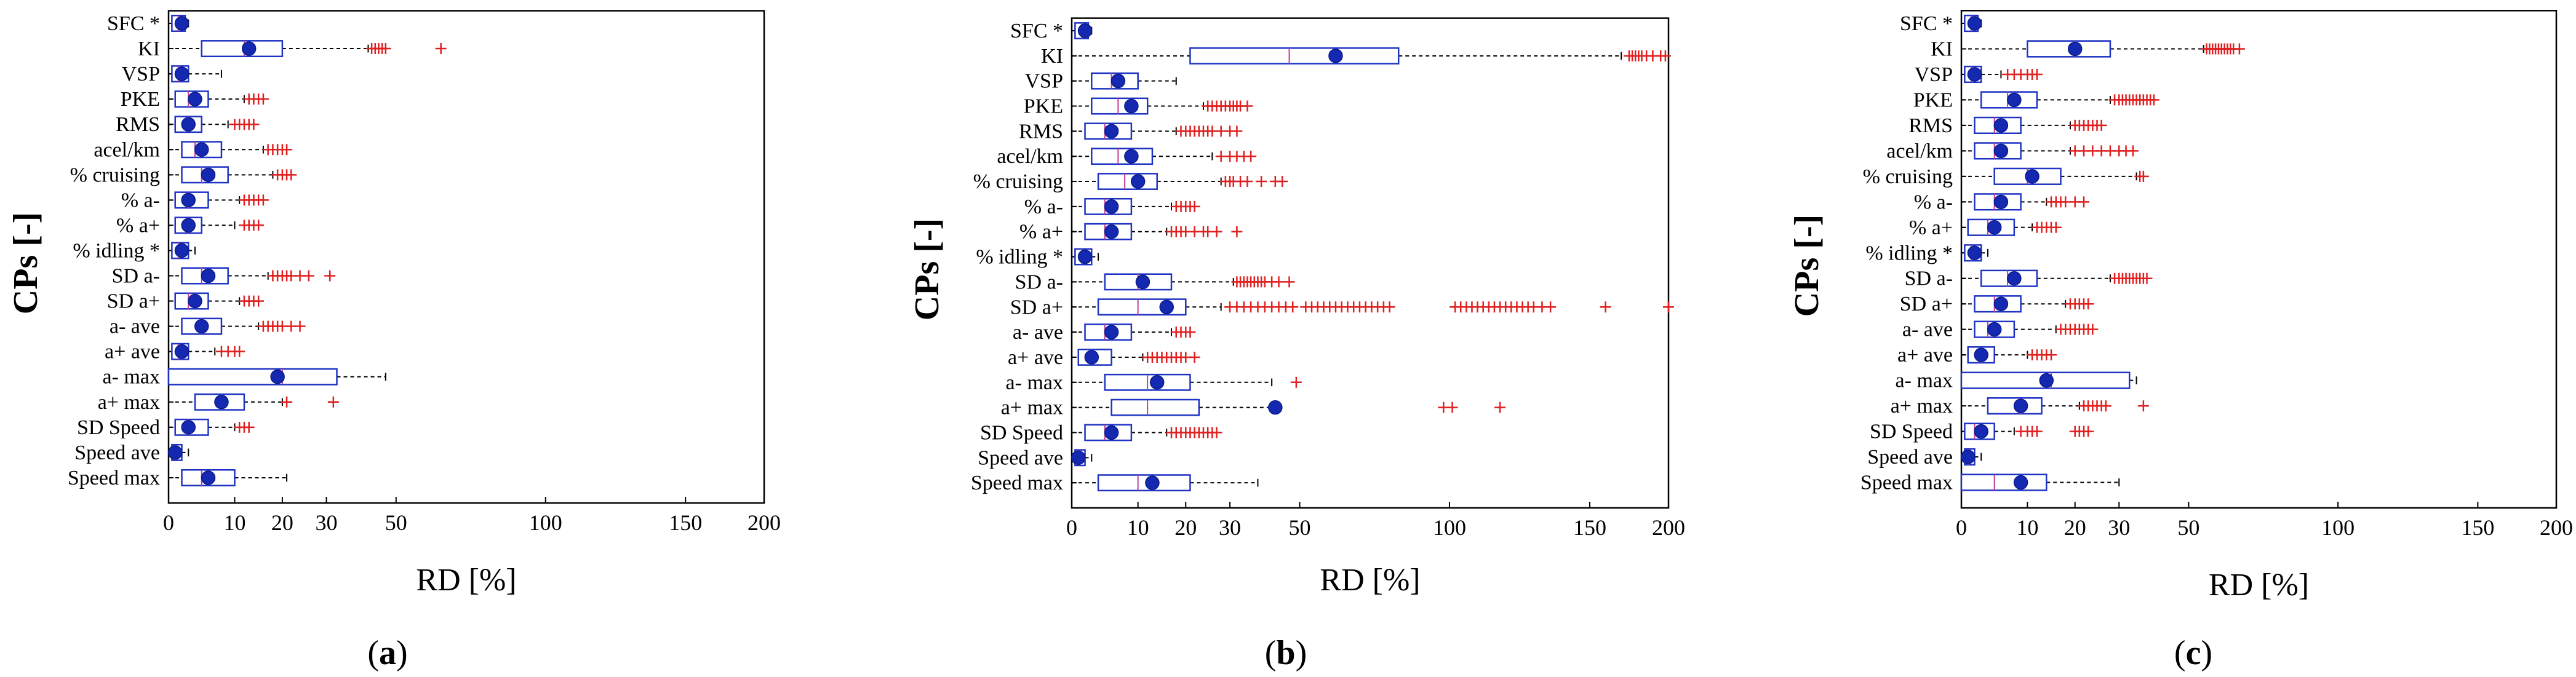 This screenshot has width=2576, height=677. I want to click on box-row: % cruising, so click(2006, 176).